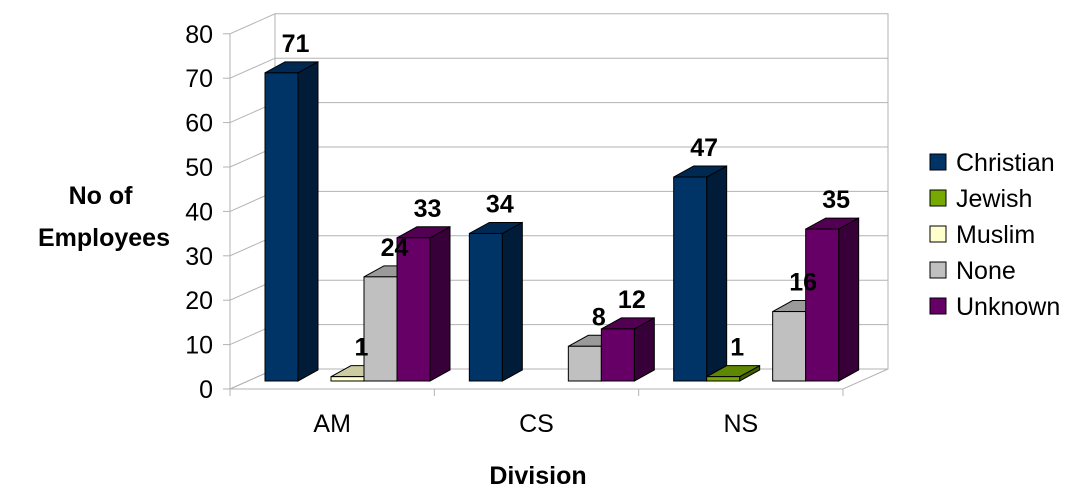 The width and height of the screenshot is (1087, 494). Describe the element at coordinates (104, 217) in the screenshot. I see `y-axis-title: No of Employees` at that location.